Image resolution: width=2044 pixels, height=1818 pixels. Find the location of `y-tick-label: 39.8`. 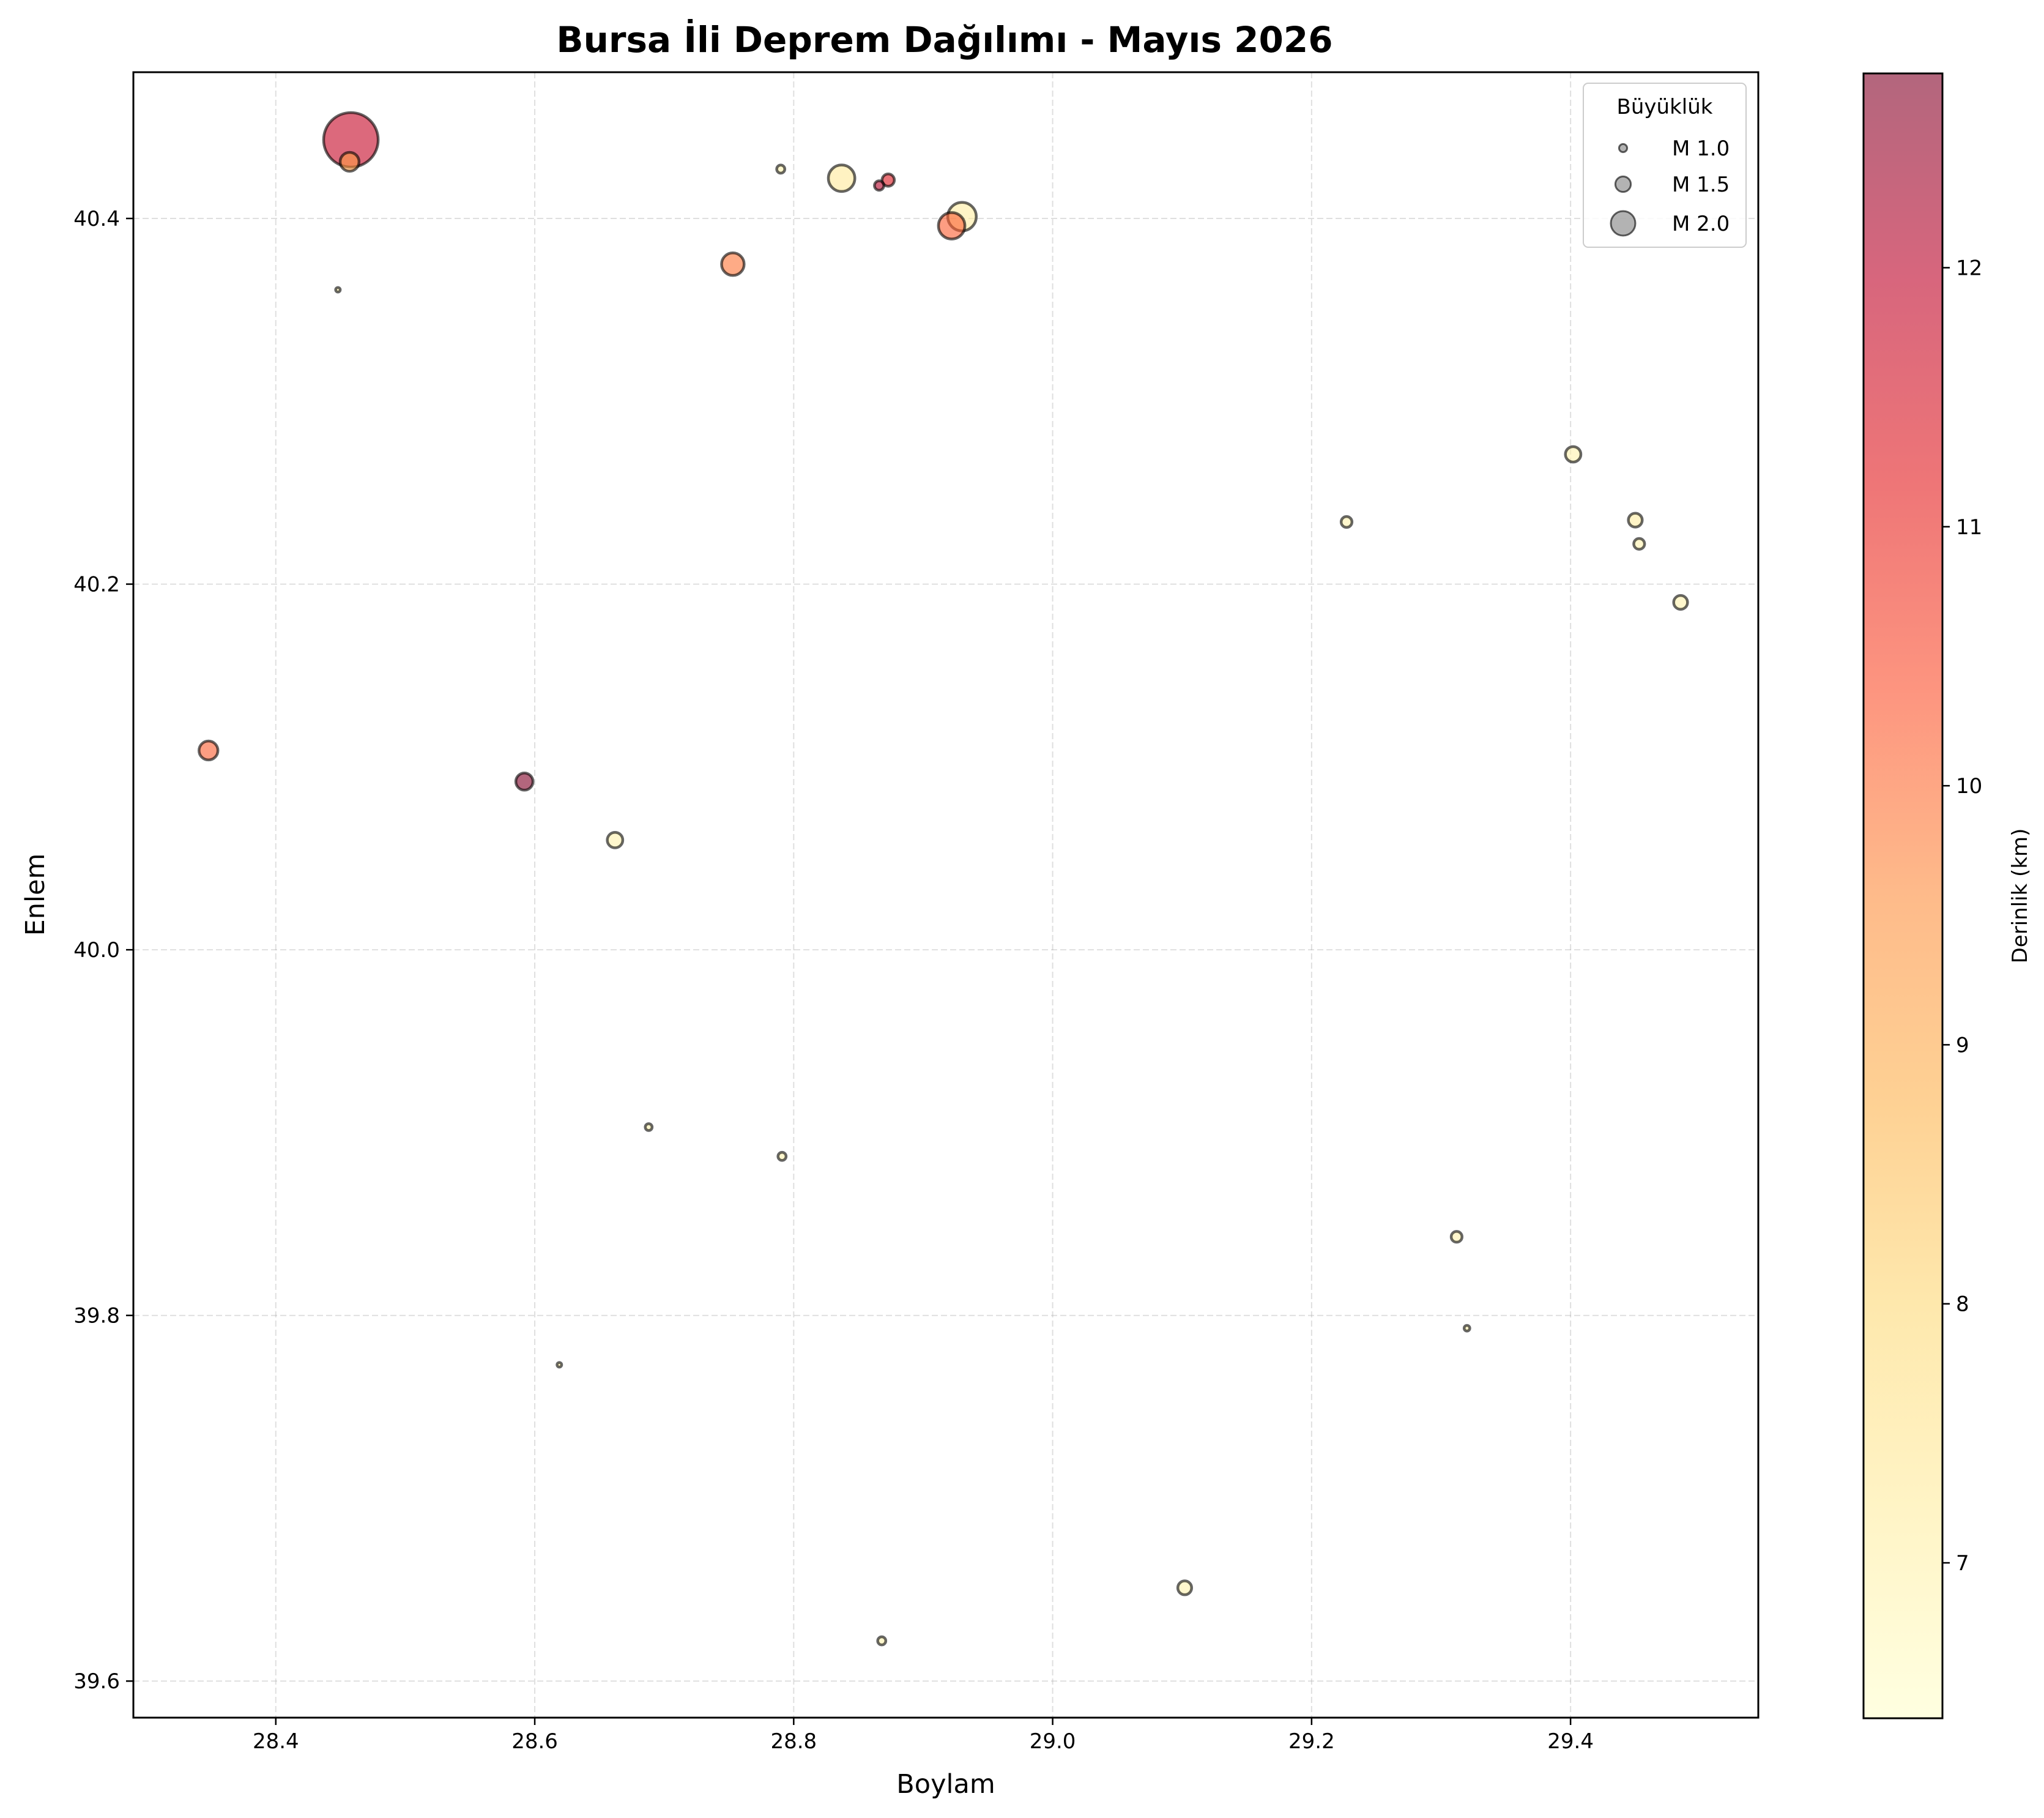

y-tick-label: 39.8 is located at coordinates (96, 1316).